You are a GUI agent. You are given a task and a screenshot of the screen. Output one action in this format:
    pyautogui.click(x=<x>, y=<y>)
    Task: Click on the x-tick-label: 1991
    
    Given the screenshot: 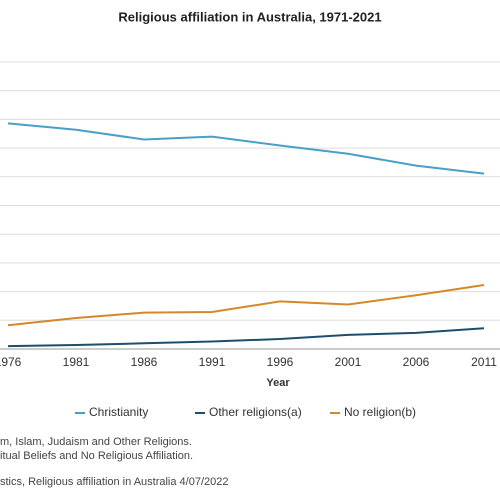 What is the action you would take?
    pyautogui.click(x=212, y=362)
    